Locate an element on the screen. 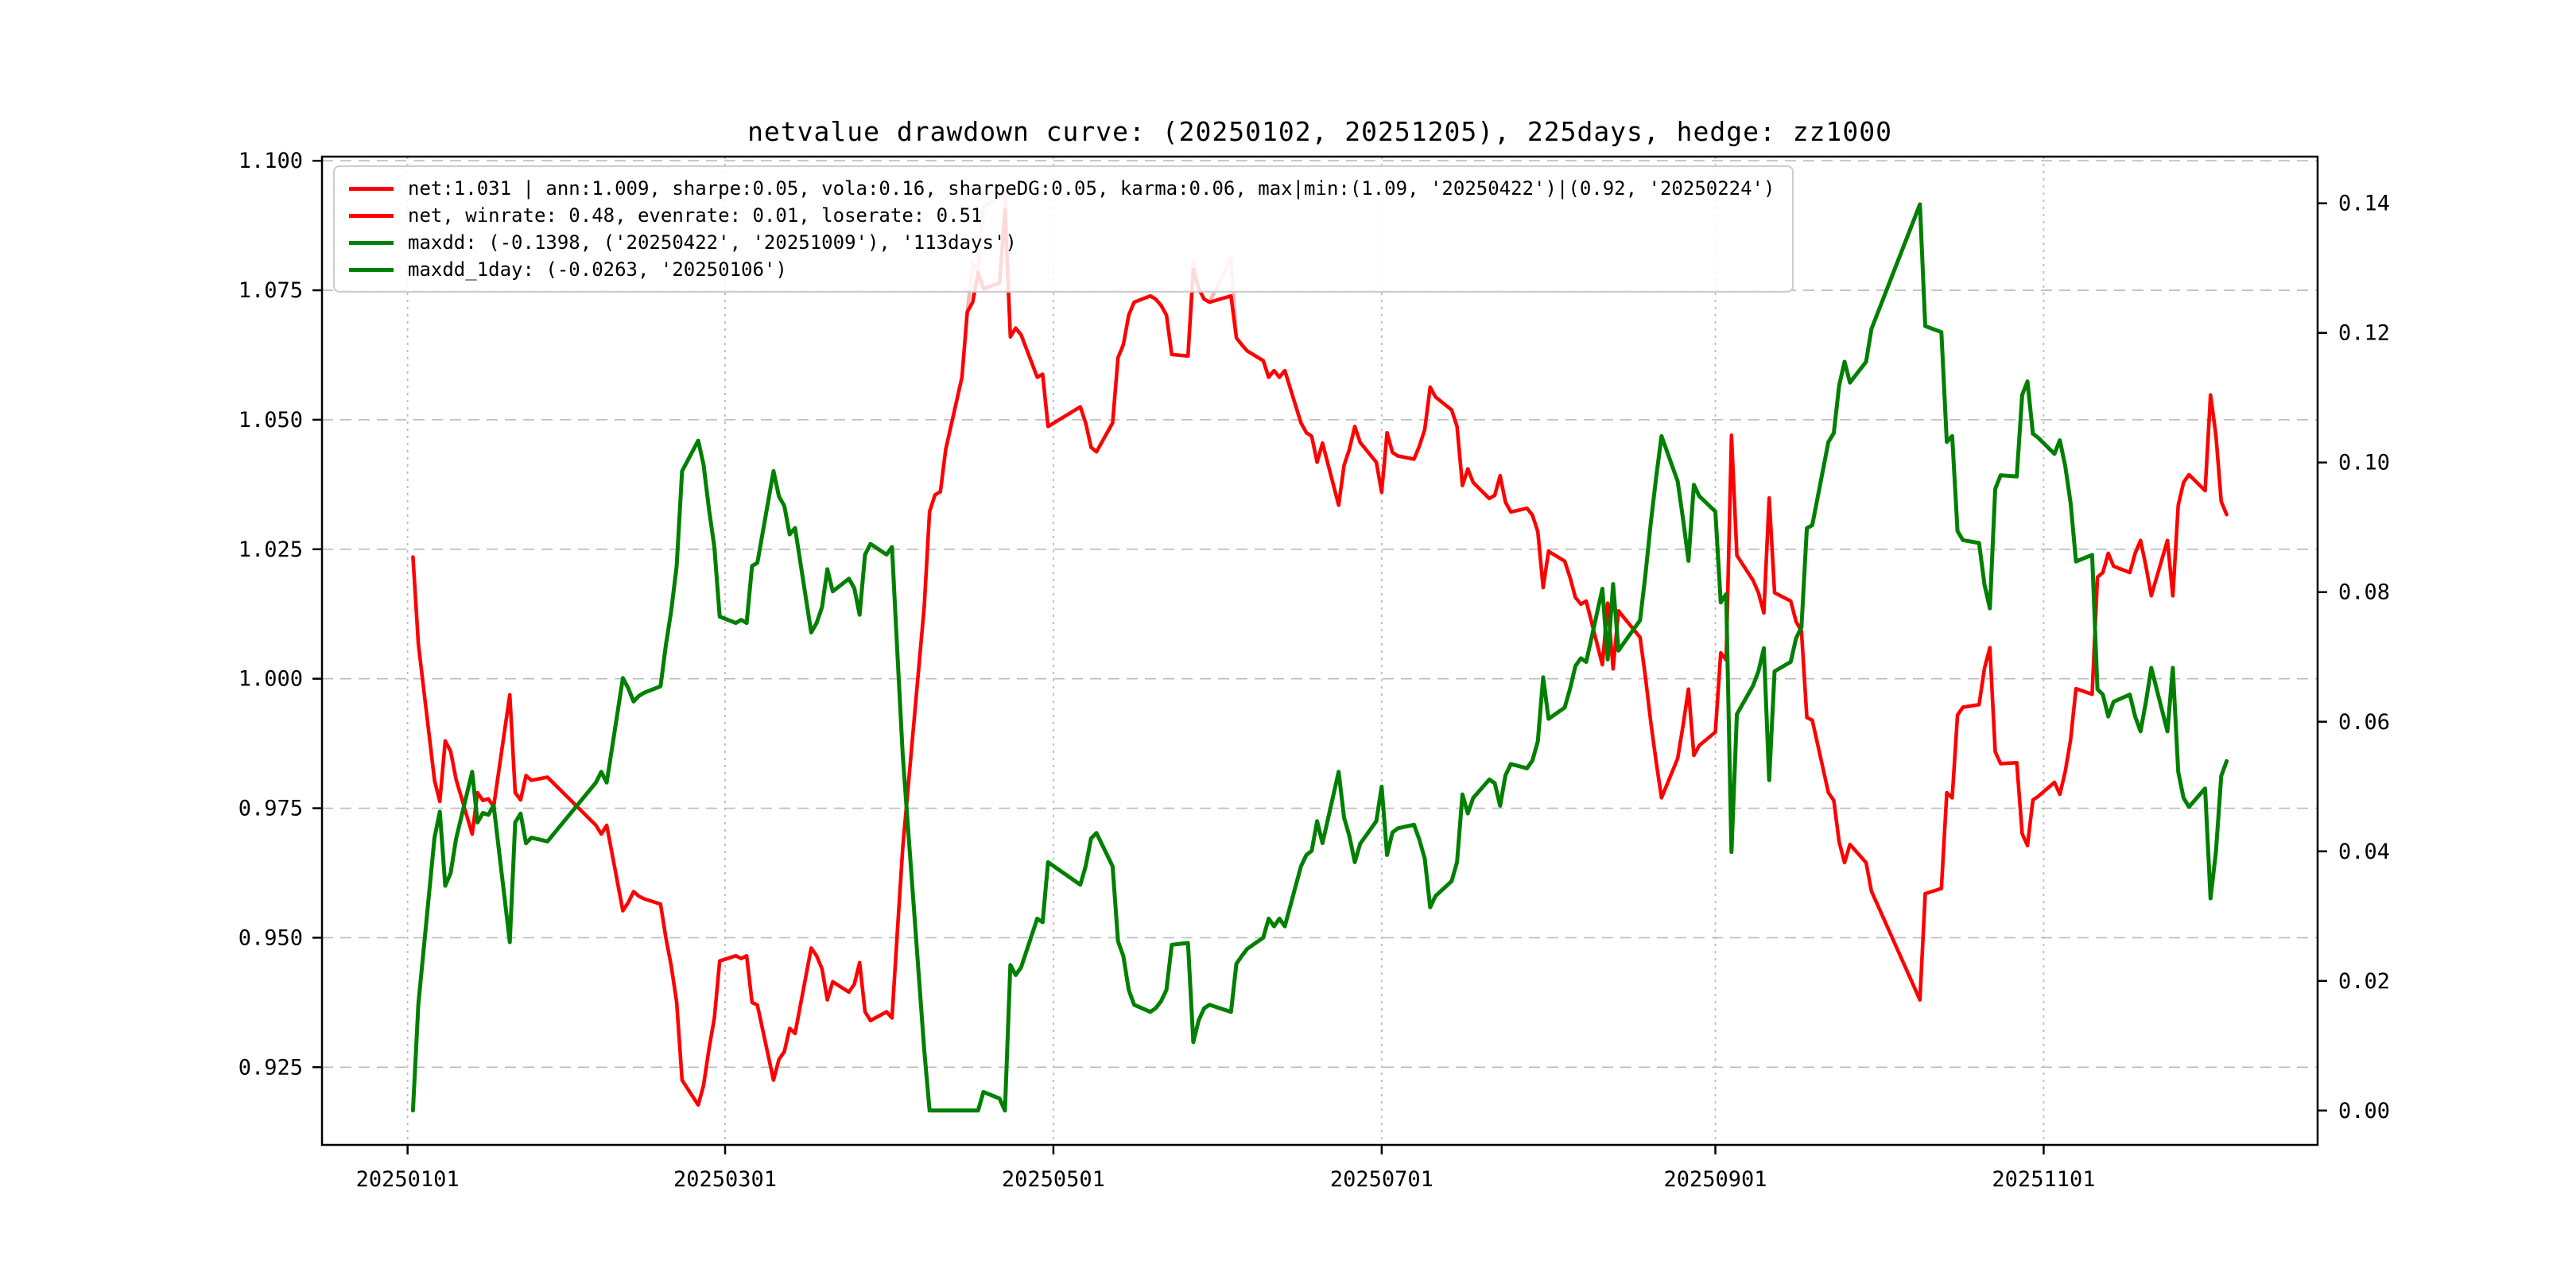 The height and width of the screenshot is (1288, 2576). y2-tick-label: 0.06 is located at coordinates (2364, 723).